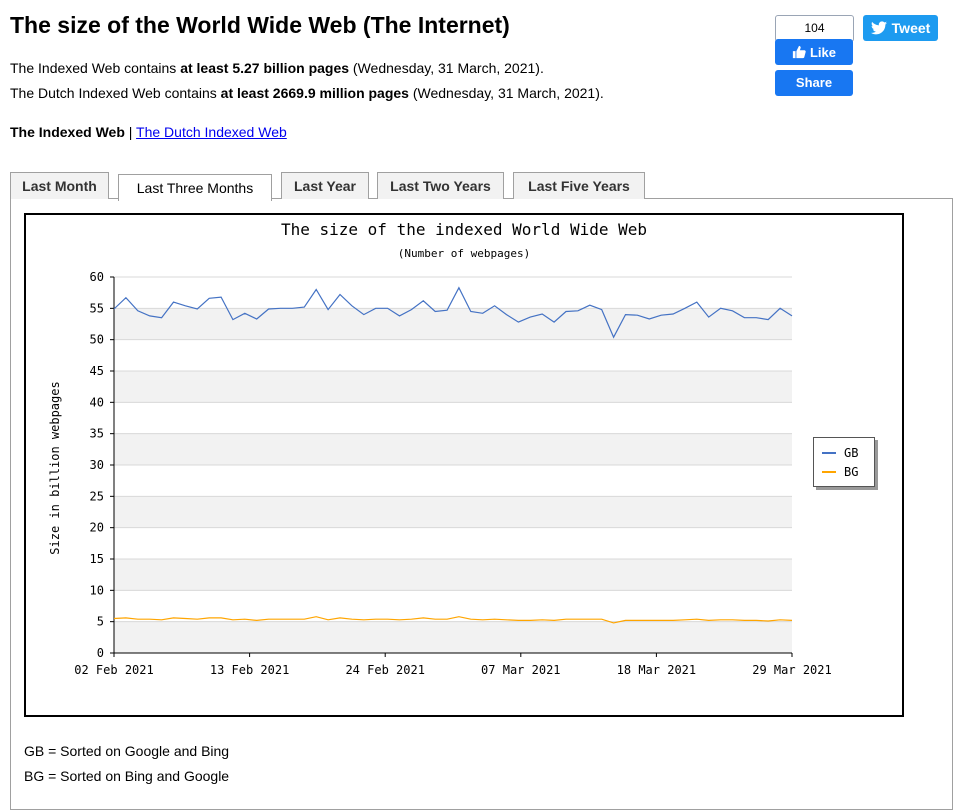 The image size is (959, 810). What do you see at coordinates (440, 185) in the screenshot?
I see `tab-last-two-years: Last Two Years` at bounding box center [440, 185].